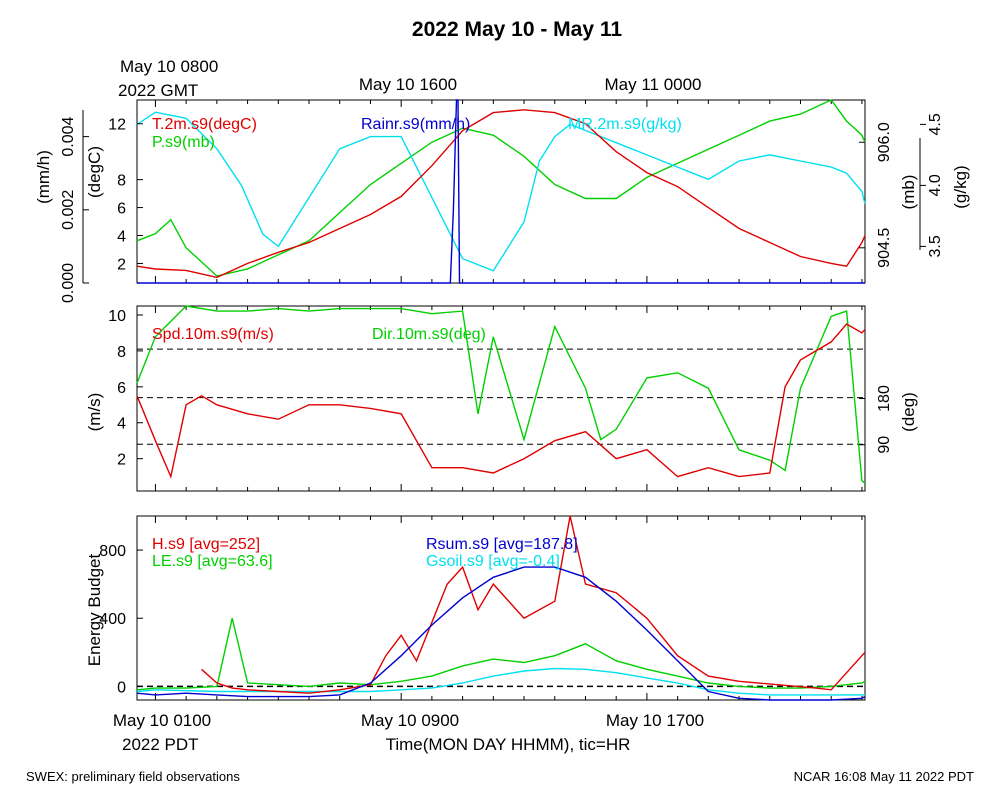 This screenshot has width=1000, height=800. Describe the element at coordinates (68, 283) in the screenshot. I see `rain-ytick-label: 0.000` at that location.